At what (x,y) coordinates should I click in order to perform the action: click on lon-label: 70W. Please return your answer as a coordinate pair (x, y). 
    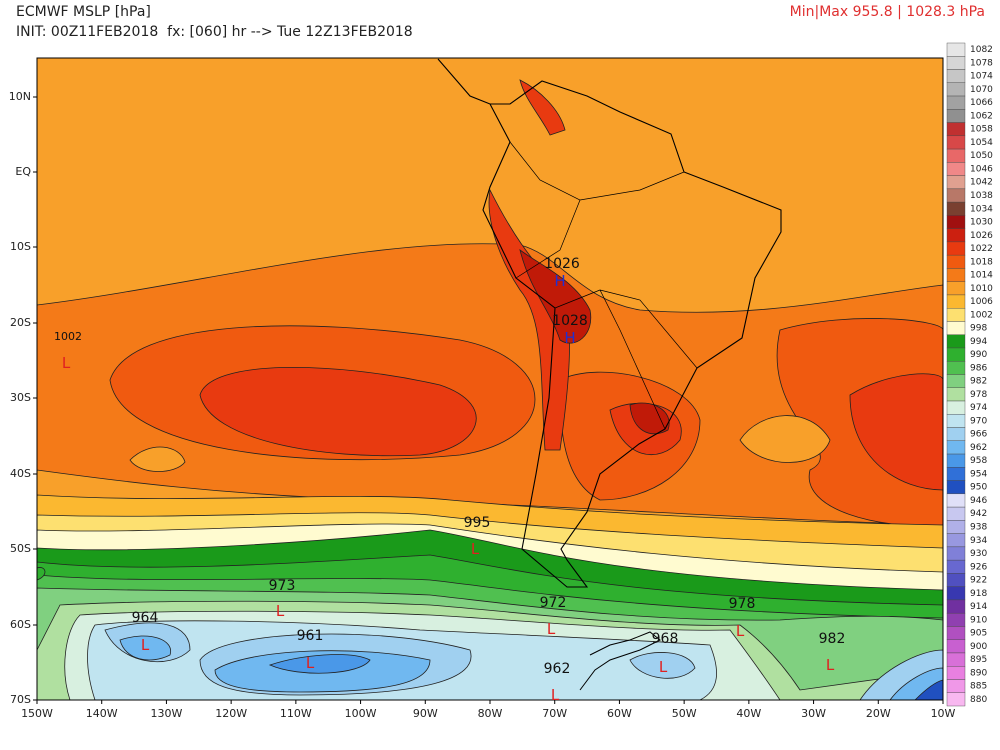
    Looking at the image, I should click on (554, 713).